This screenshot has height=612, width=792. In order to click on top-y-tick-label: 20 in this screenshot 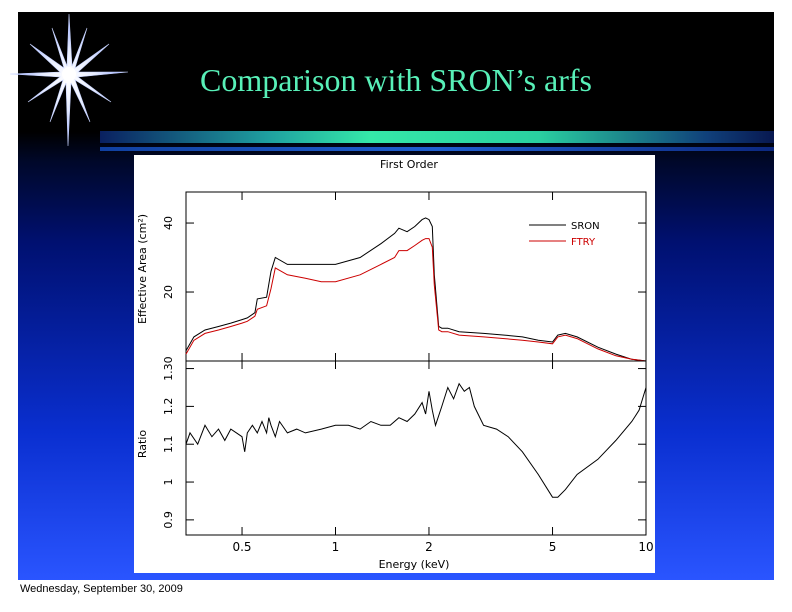, I will do `click(168, 292)`.